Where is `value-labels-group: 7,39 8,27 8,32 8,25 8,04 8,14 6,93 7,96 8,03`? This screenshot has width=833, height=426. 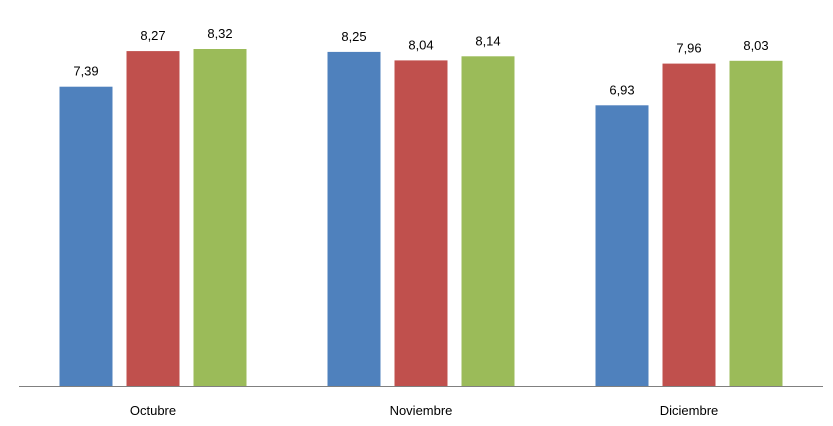 value-labels-group: 7,39 8,27 8,32 8,25 8,04 8,14 6,93 7,96 8,03 is located at coordinates (420, 61).